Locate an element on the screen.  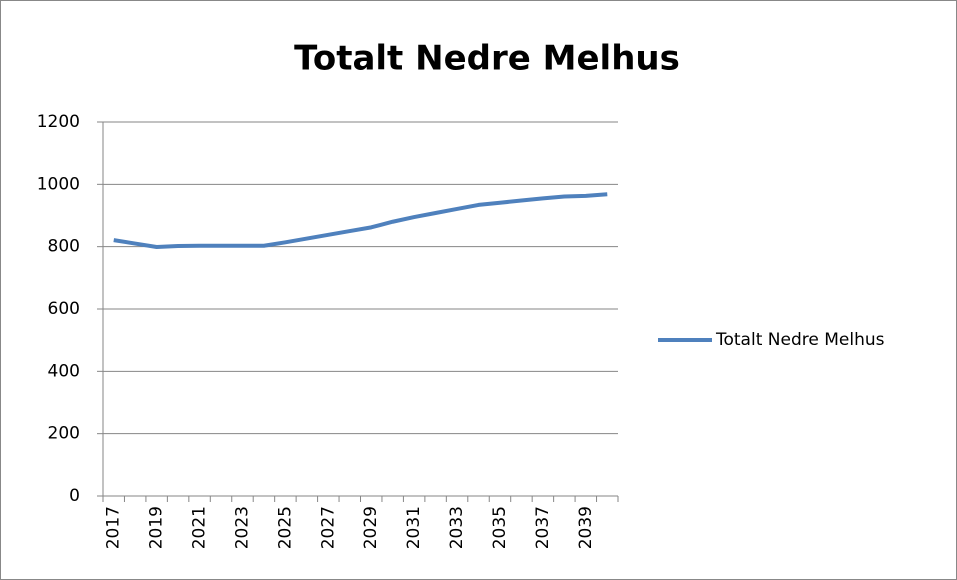
y-tick-label: 400 is located at coordinates (64, 371).